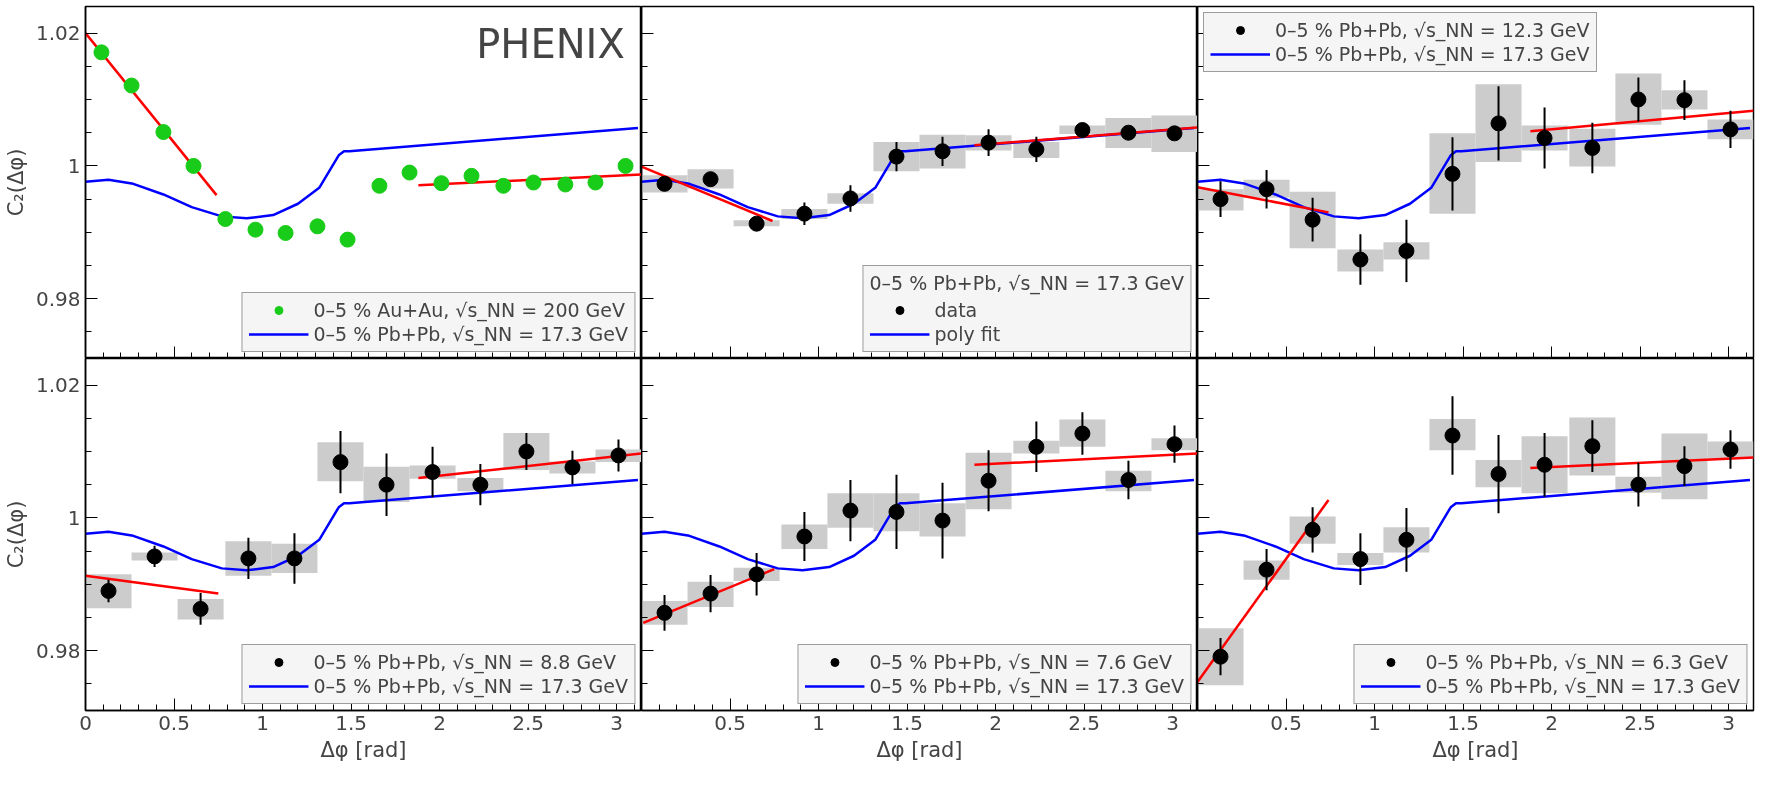 The width and height of the screenshot is (1779, 798). I want to click on legend-label: 0–5 % Pb+Pb, √s_NN = 12.3 GeV, so click(1432, 30).